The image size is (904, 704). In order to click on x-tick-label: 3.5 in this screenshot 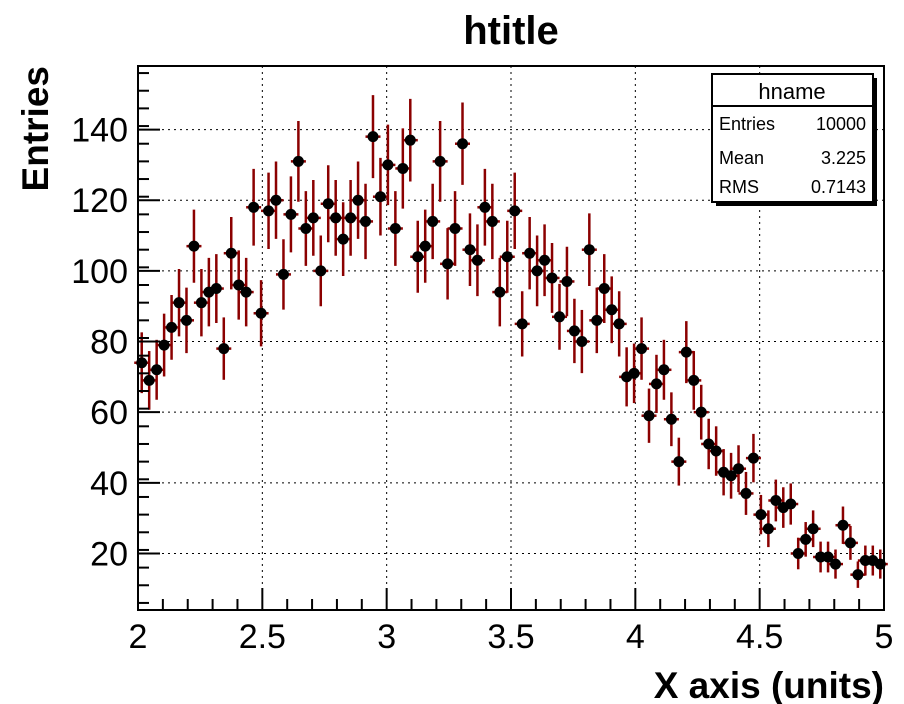, I will do `click(510, 637)`.